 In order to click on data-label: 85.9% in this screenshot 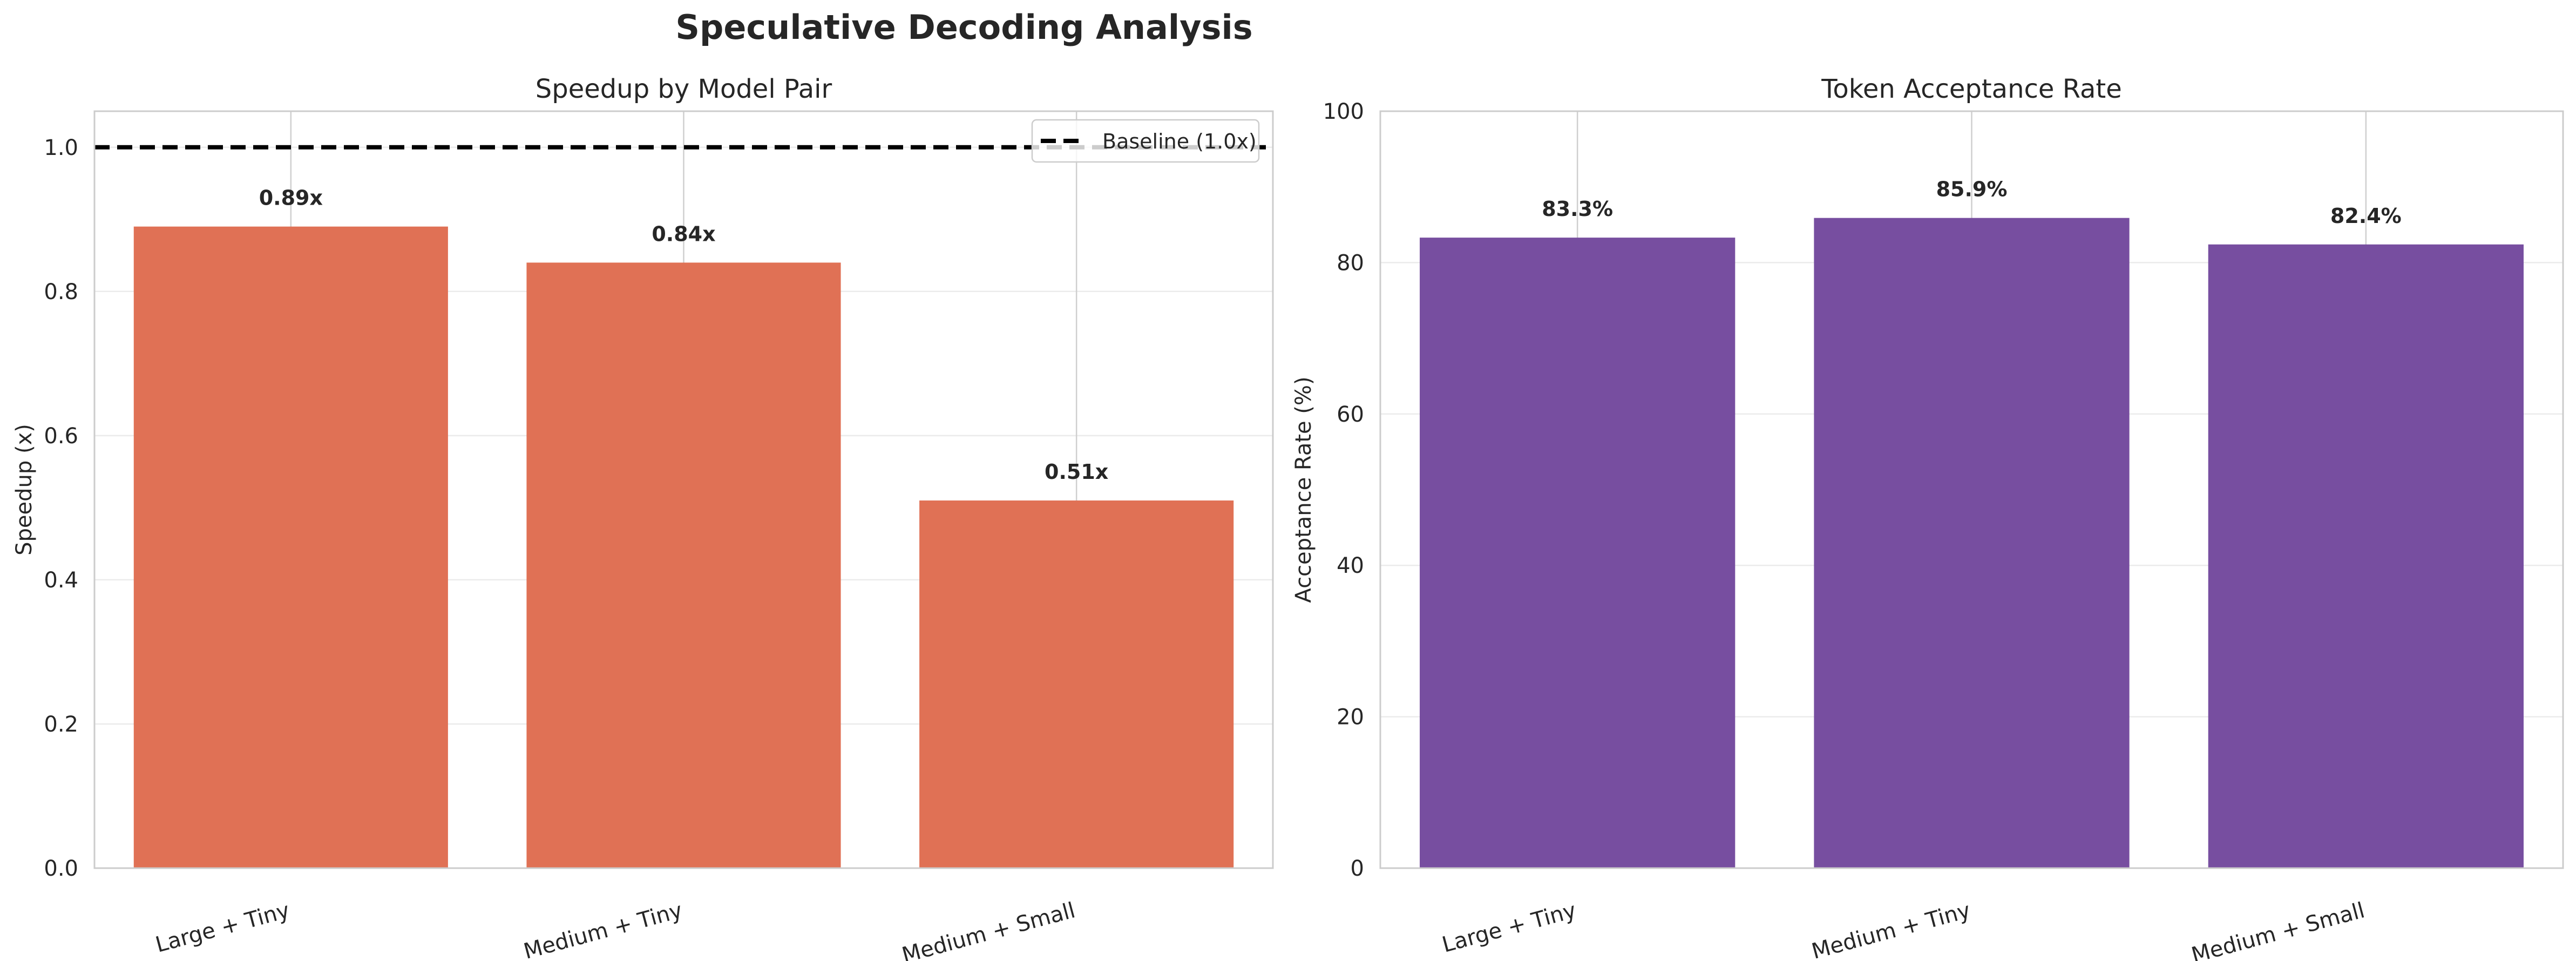, I will do `click(1972, 189)`.